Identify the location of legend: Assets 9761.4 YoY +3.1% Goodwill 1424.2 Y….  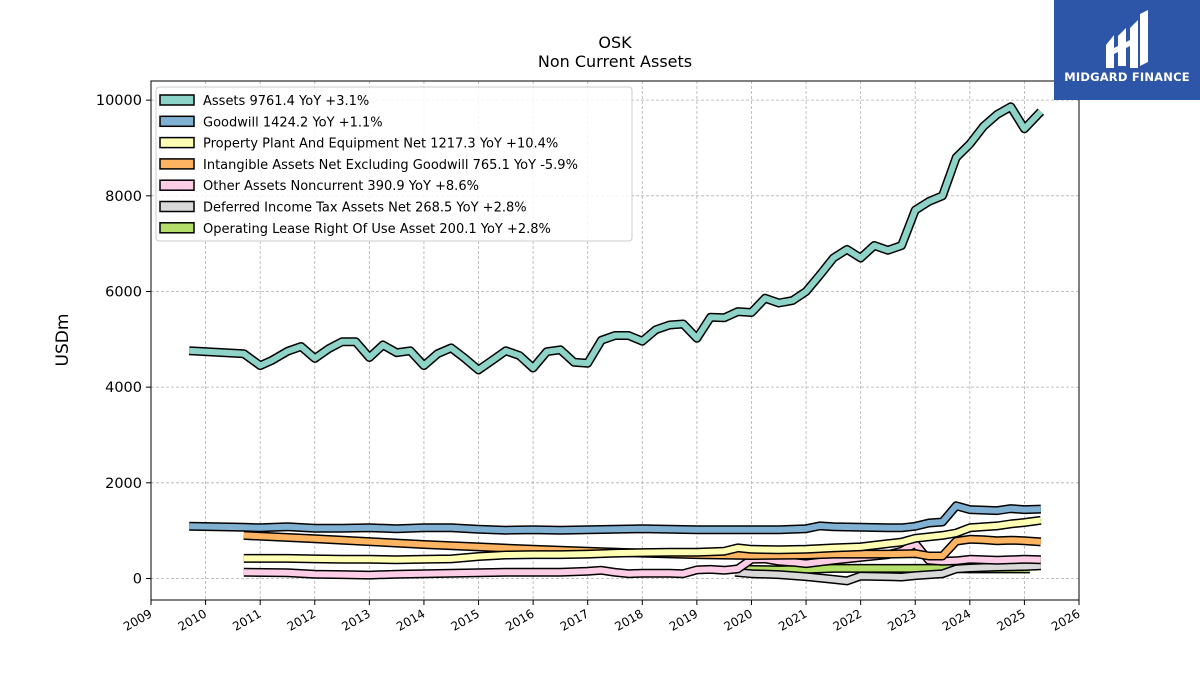
(394, 164).